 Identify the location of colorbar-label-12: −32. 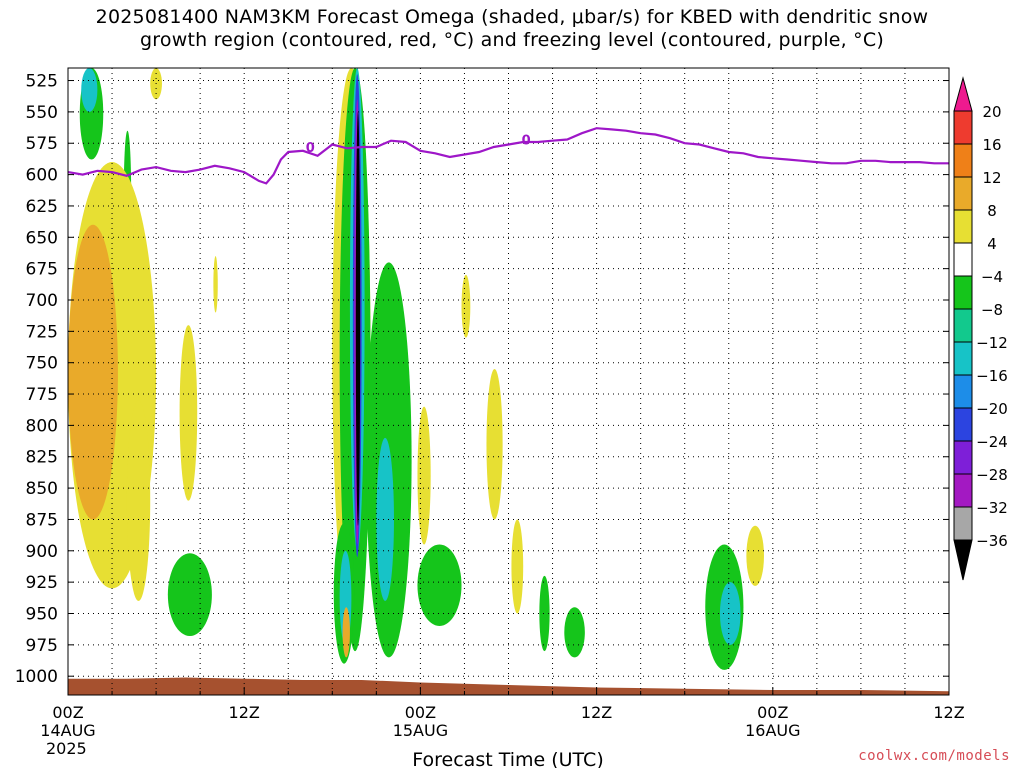
(992, 508).